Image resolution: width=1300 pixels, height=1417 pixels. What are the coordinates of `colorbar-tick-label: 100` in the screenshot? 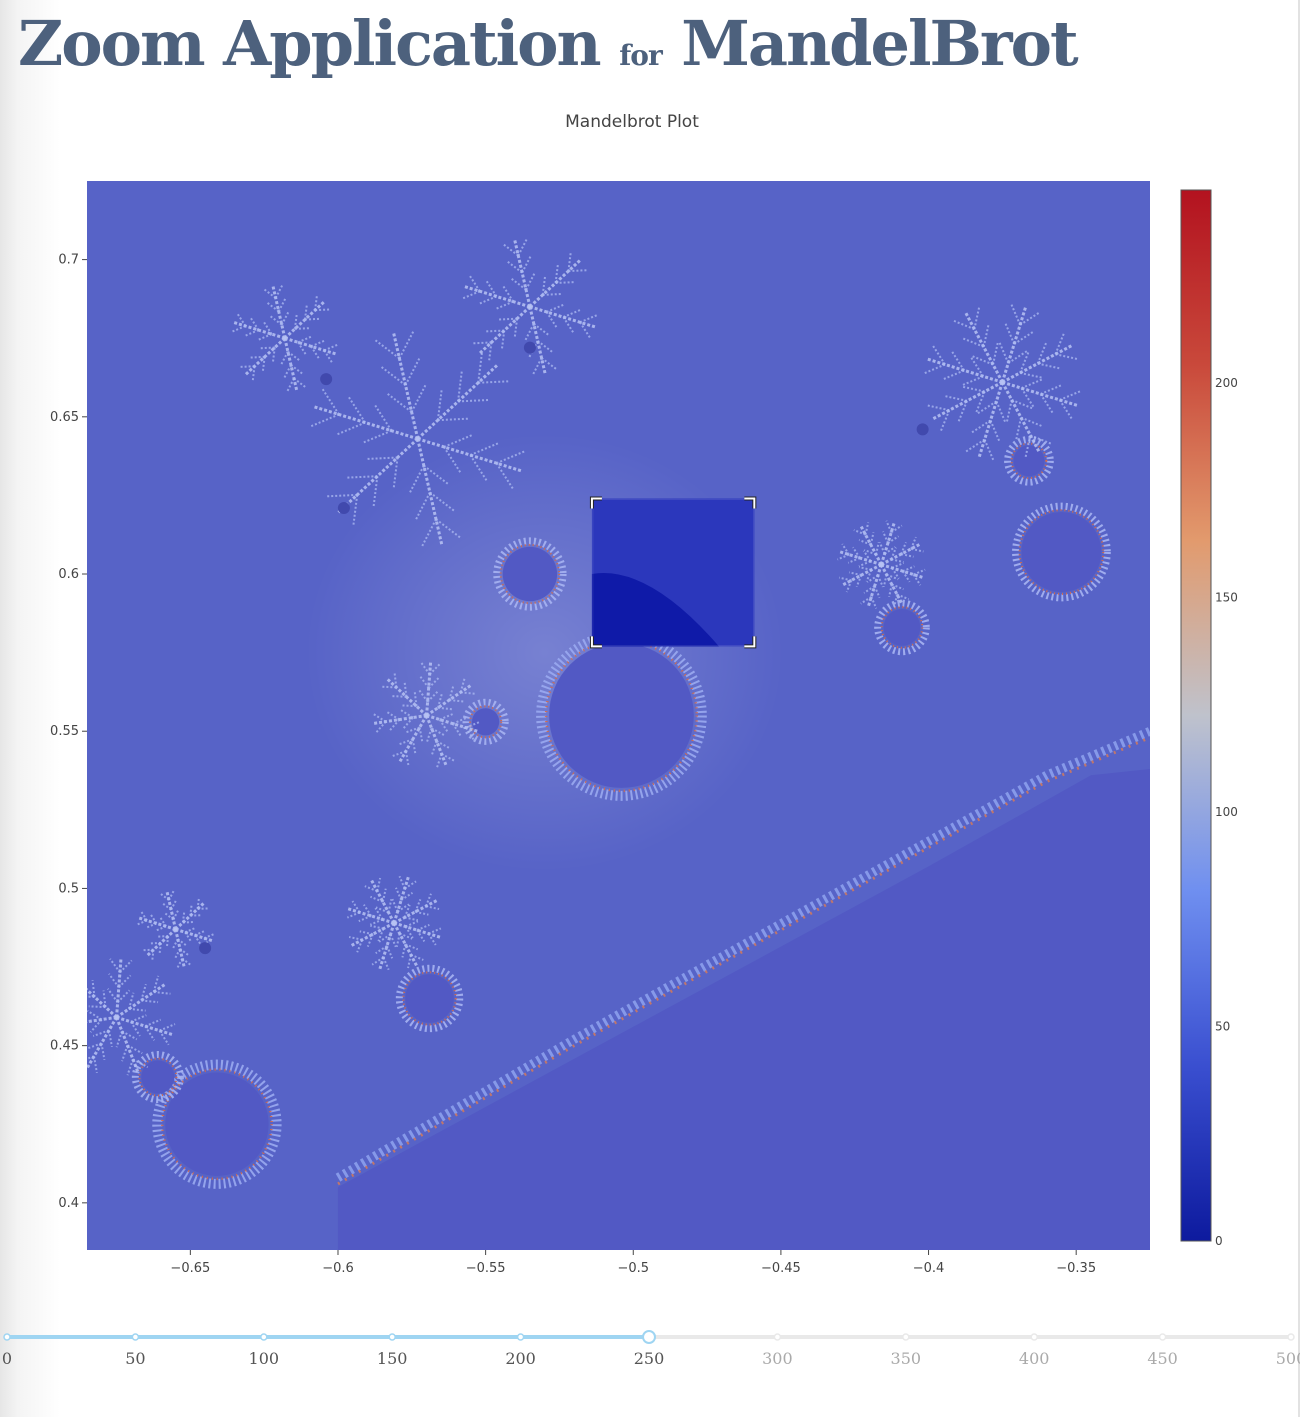 It's located at (1226, 812).